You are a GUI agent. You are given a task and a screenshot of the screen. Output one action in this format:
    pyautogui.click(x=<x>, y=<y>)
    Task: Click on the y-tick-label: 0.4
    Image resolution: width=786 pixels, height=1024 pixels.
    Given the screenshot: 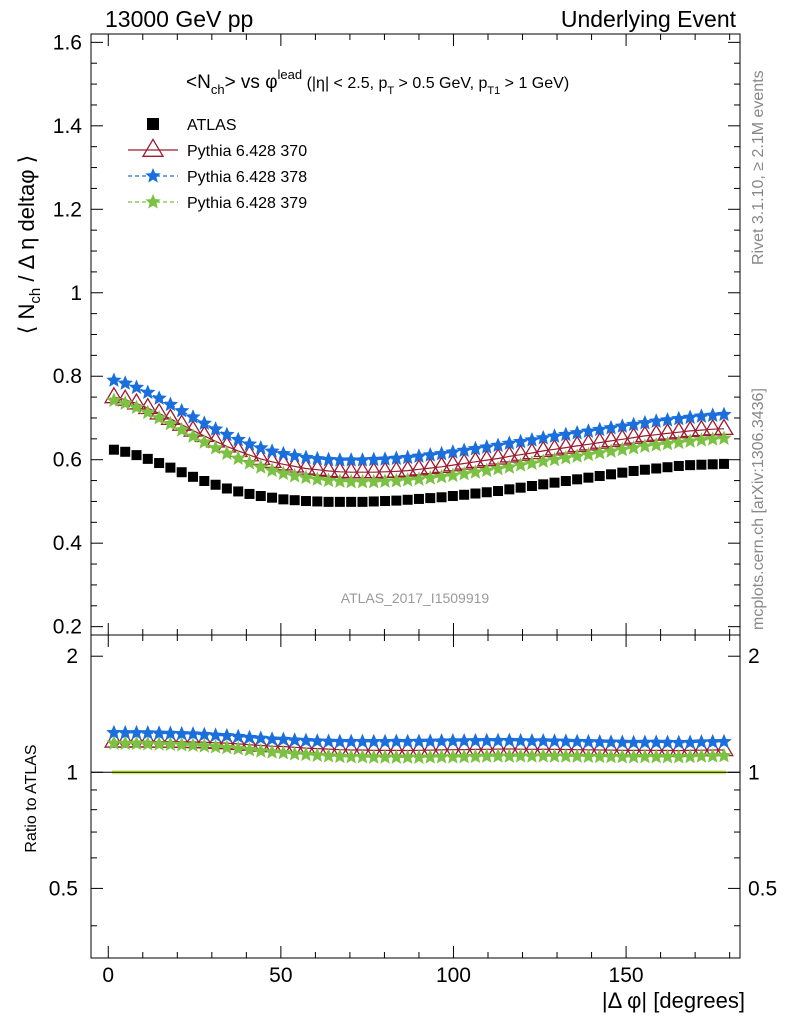 What is the action you would take?
    pyautogui.click(x=68, y=543)
    